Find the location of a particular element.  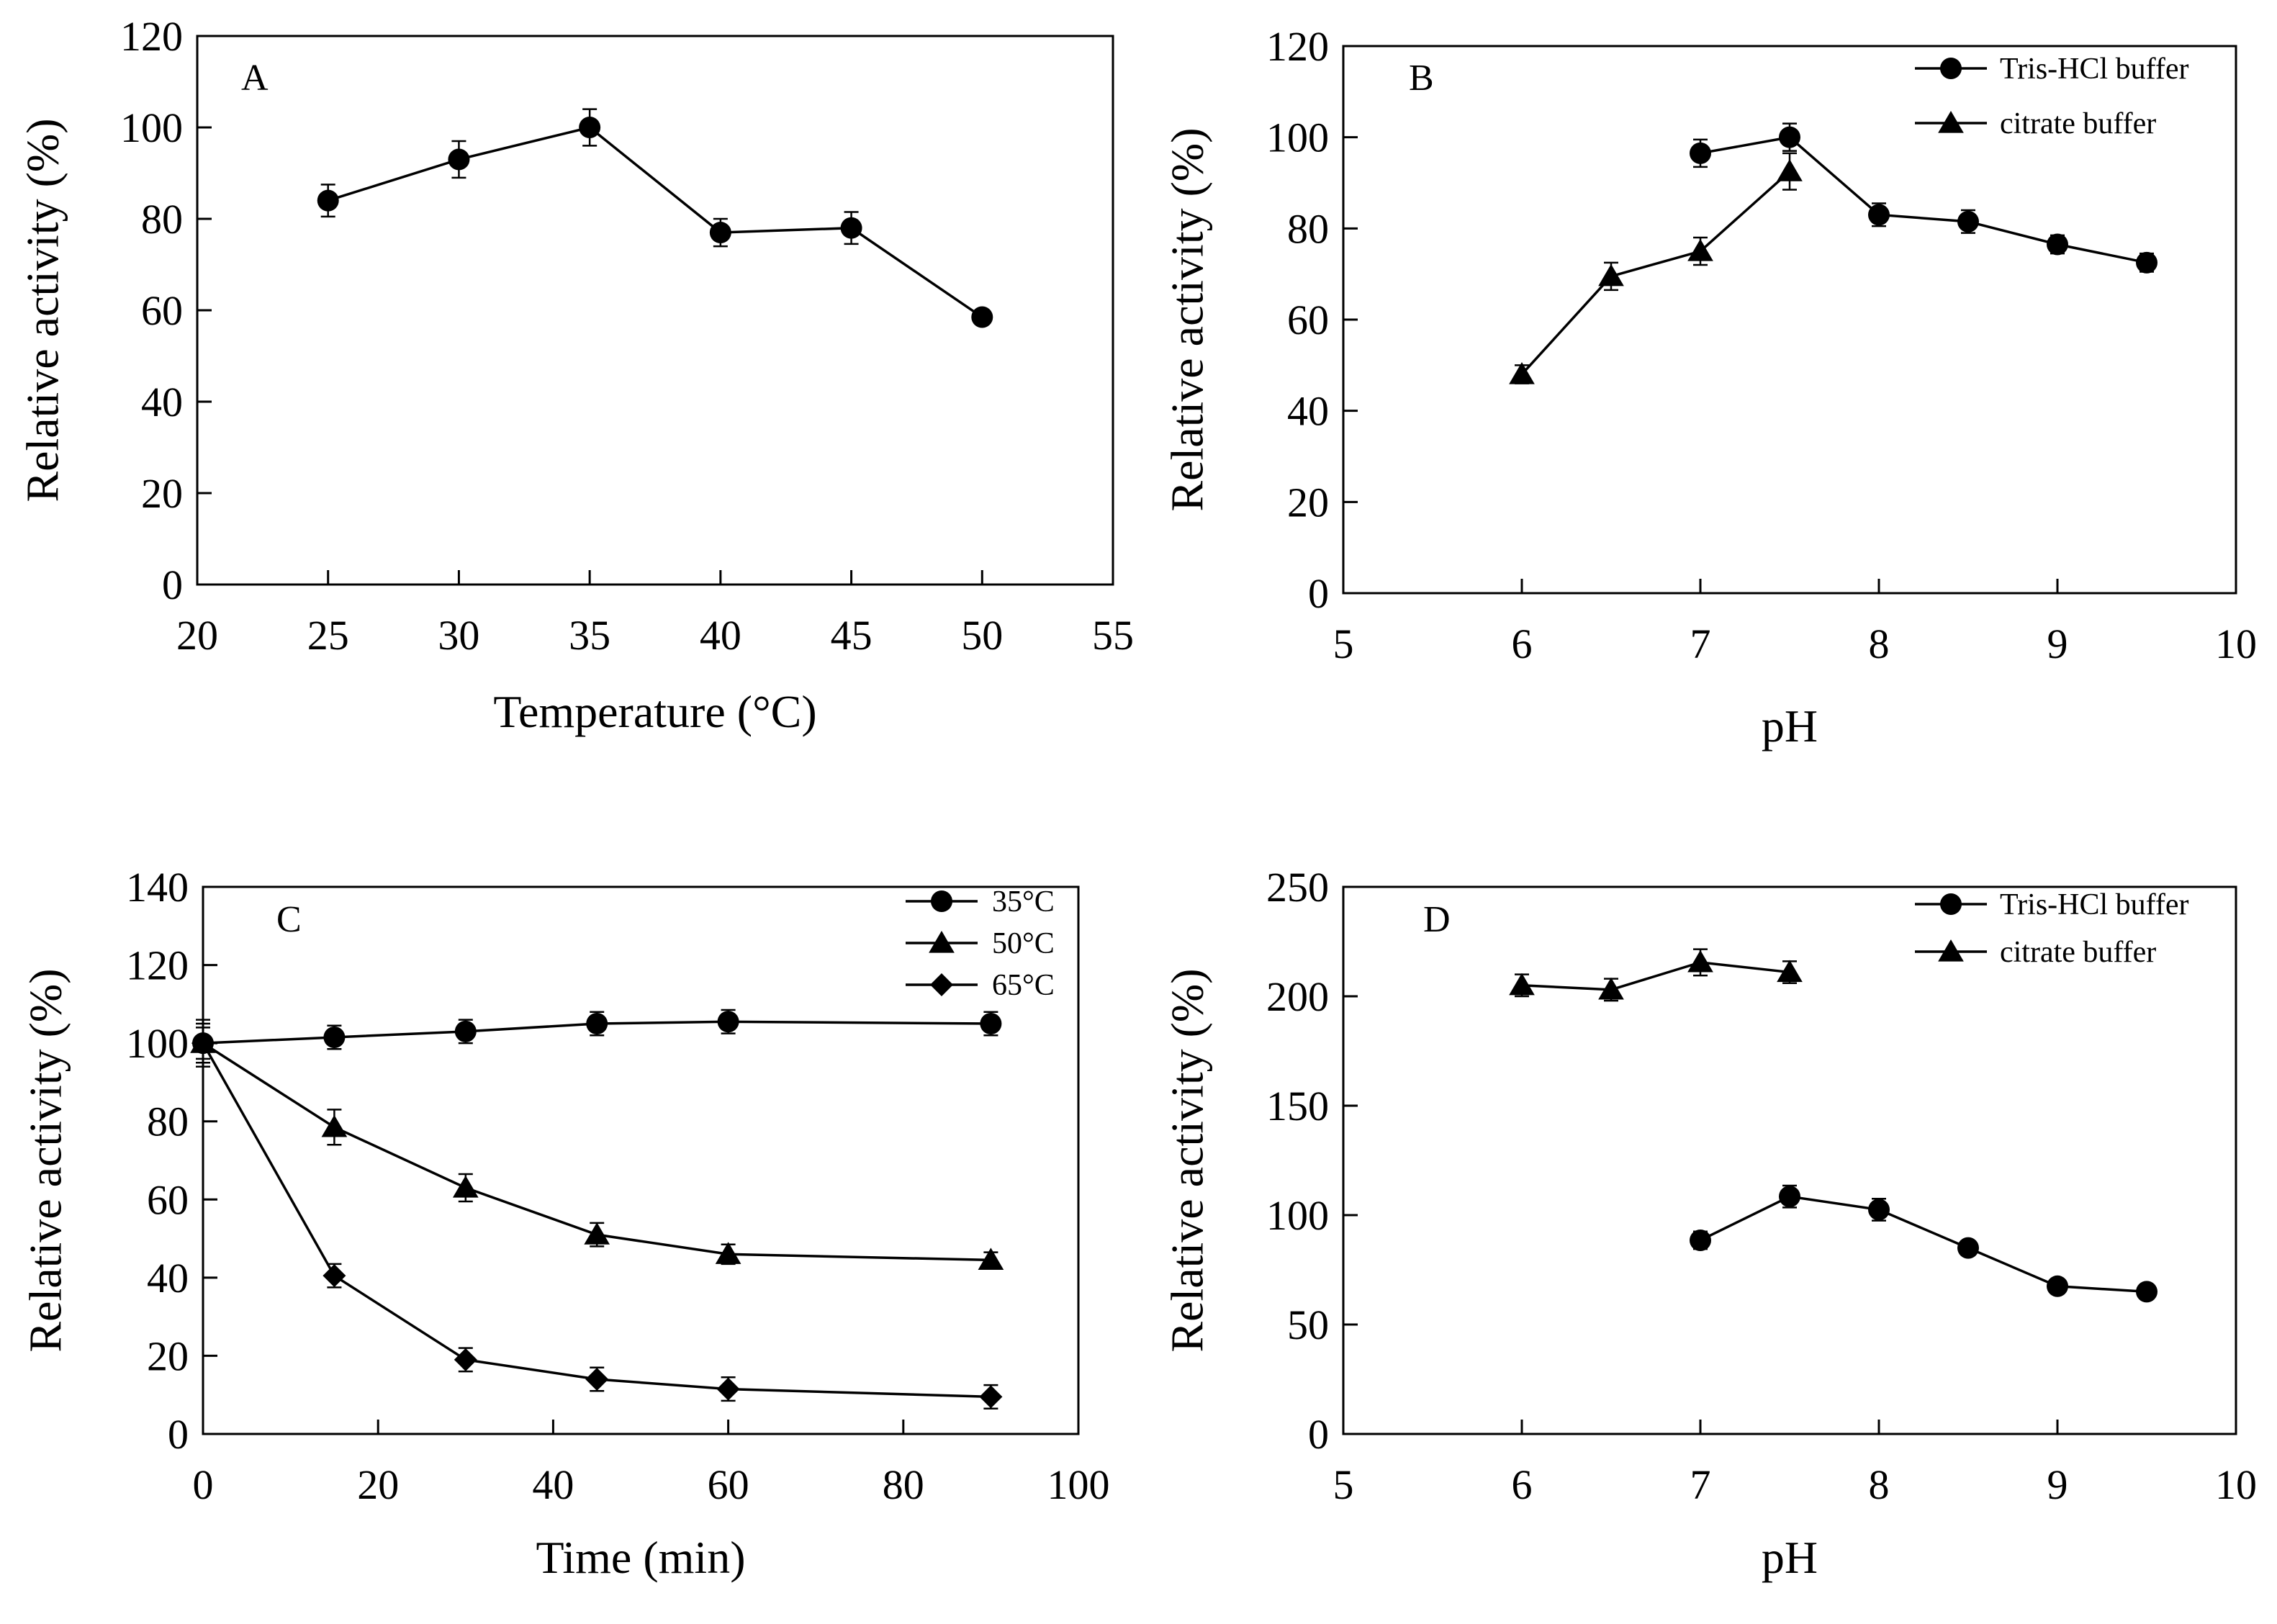

panel-A-y-tick-label: 20 is located at coordinates (162, 493).